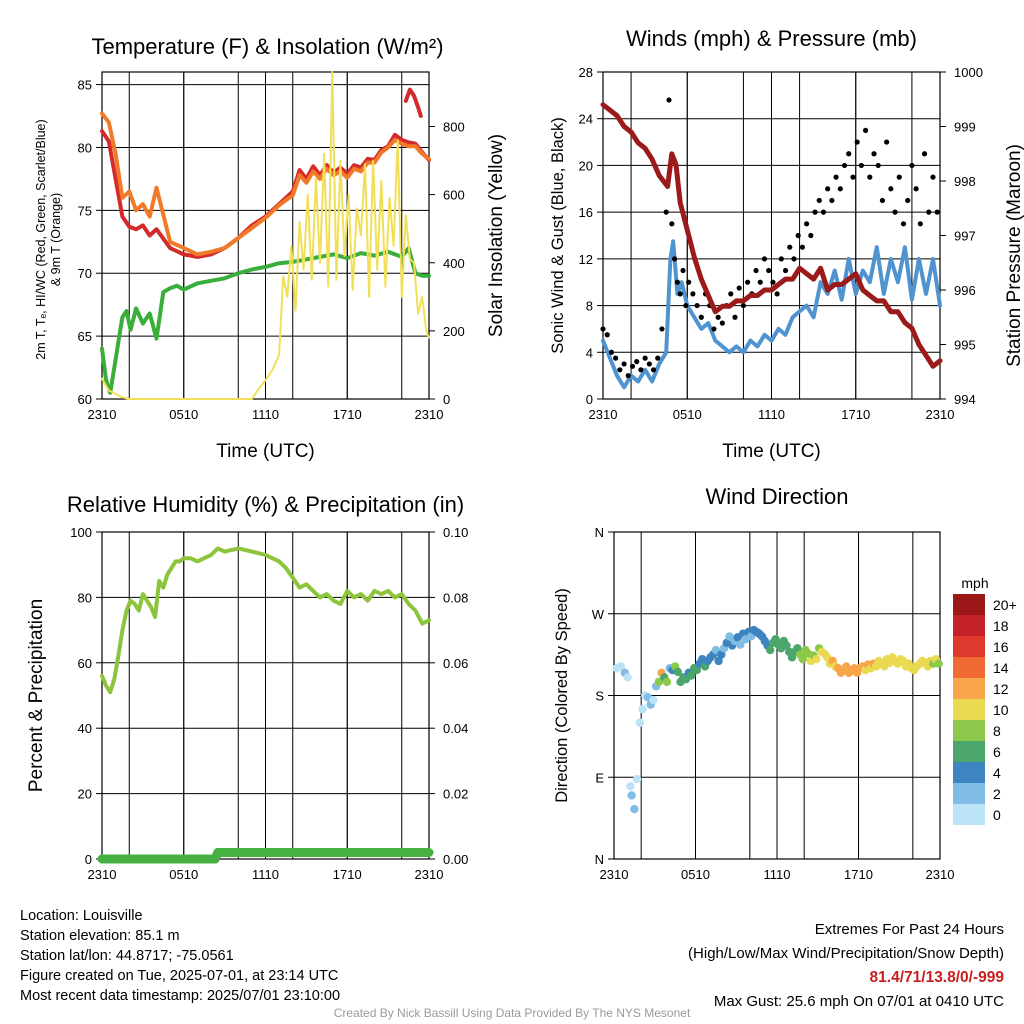 This screenshot has width=1024, height=1024. I want to click on colorbar-label: 2, so click(997, 794).